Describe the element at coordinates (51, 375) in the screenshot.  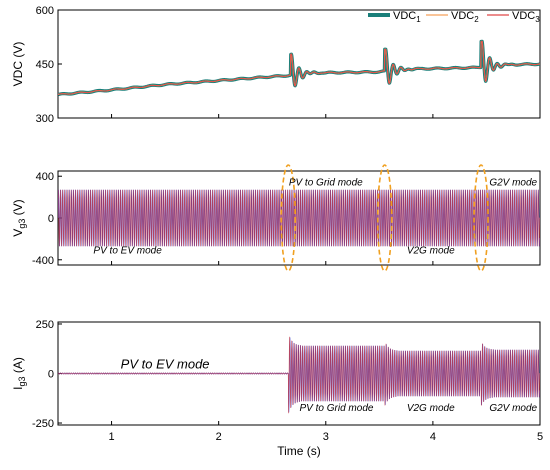
I see `y-tick-label-2: 0` at that location.